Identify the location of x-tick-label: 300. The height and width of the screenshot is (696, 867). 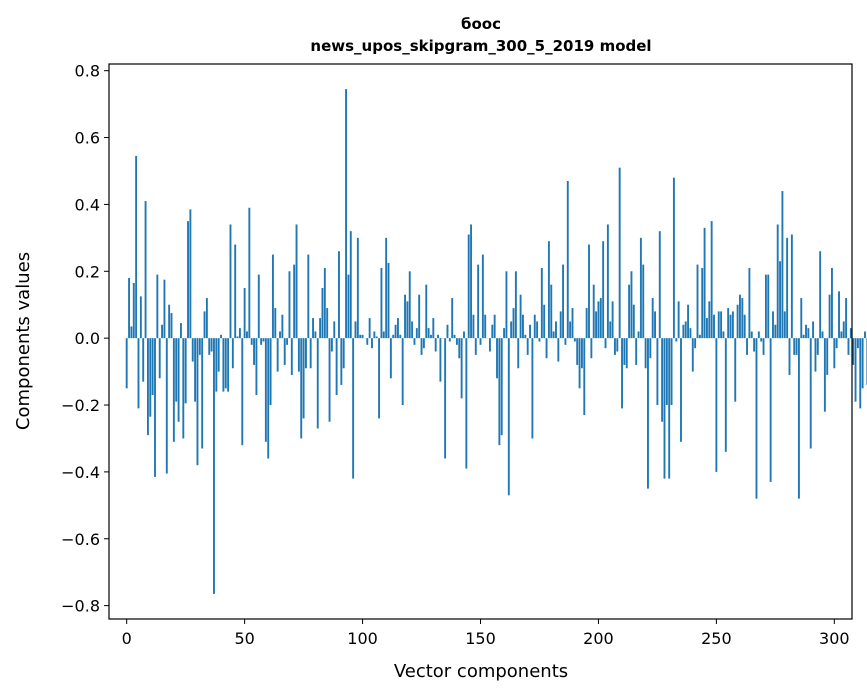
(834, 638).